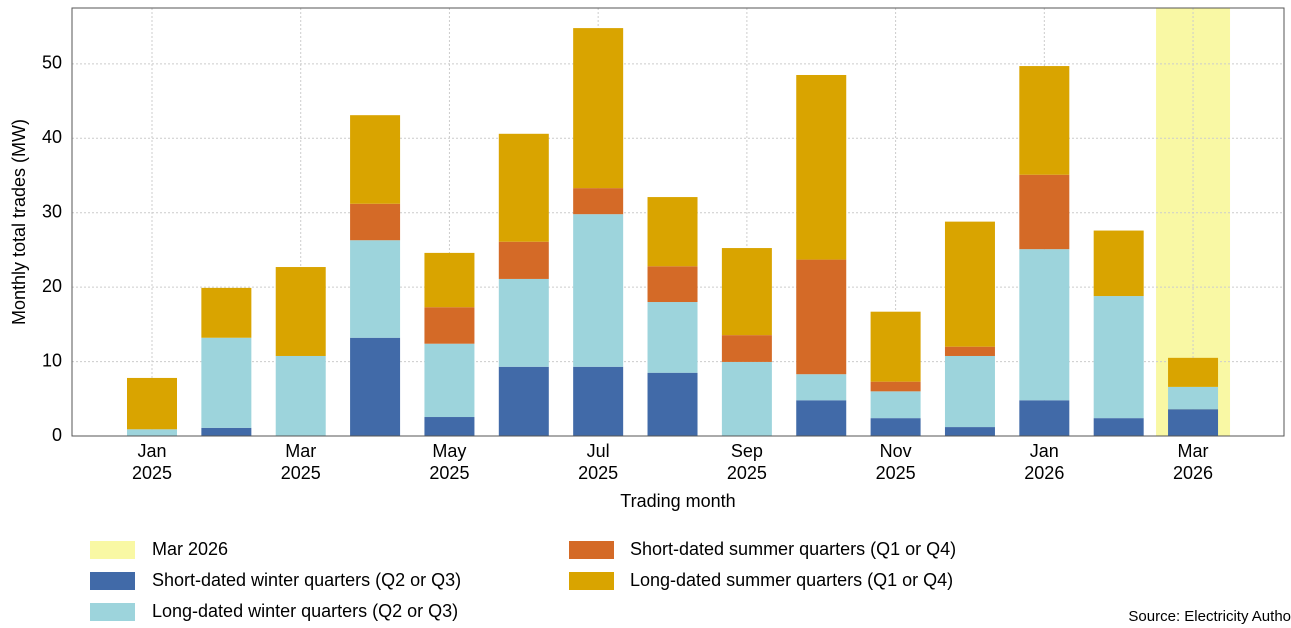  What do you see at coordinates (895, 462) in the screenshot?
I see `x-tick-label: Nov 2025` at bounding box center [895, 462].